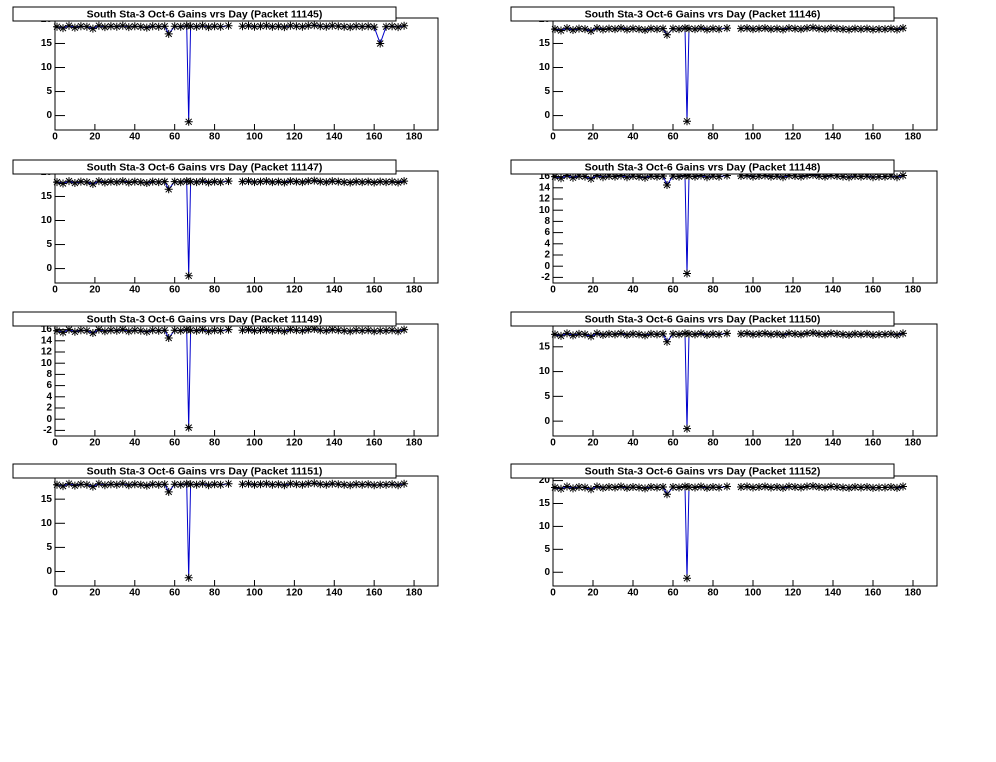 This screenshot has height=762, width=996. I want to click on x-tick-label: 100, so click(753, 443).